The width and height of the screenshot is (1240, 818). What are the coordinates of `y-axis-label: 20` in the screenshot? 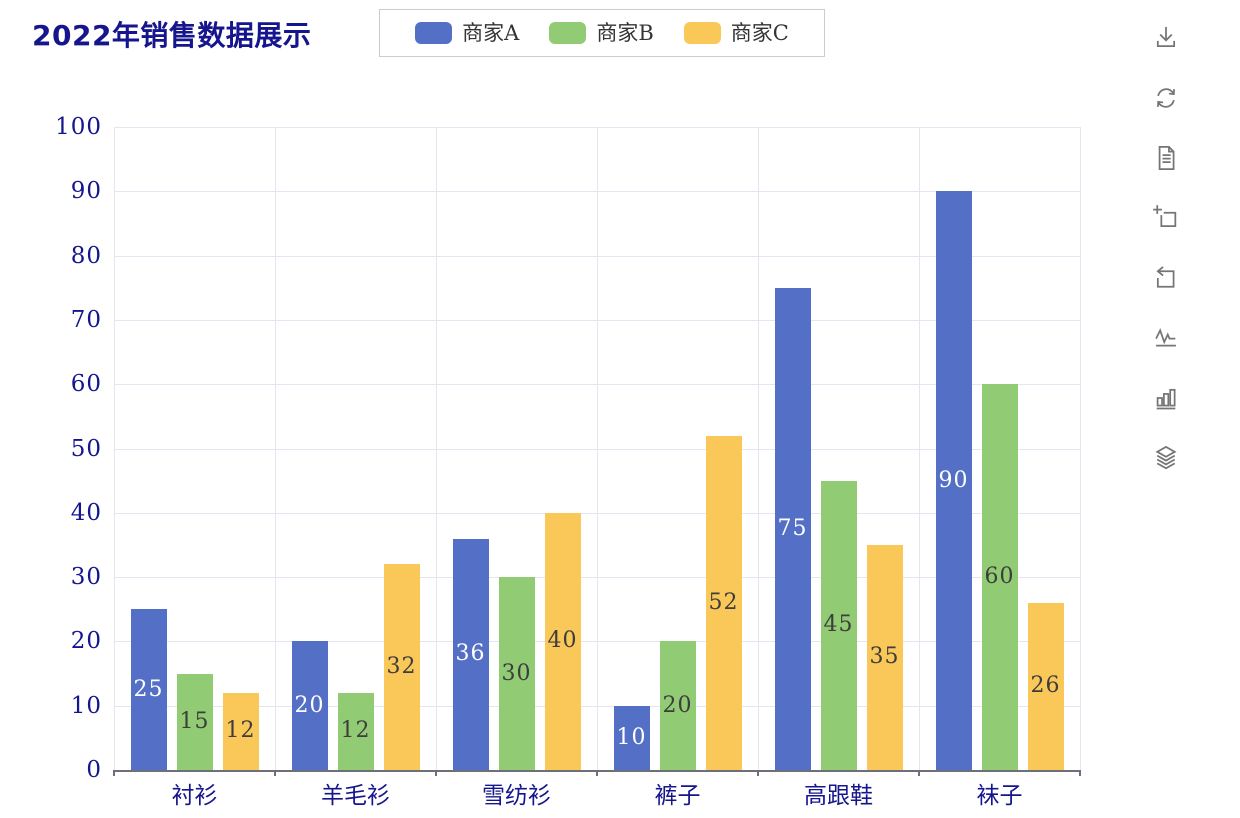 It's located at (86, 641).